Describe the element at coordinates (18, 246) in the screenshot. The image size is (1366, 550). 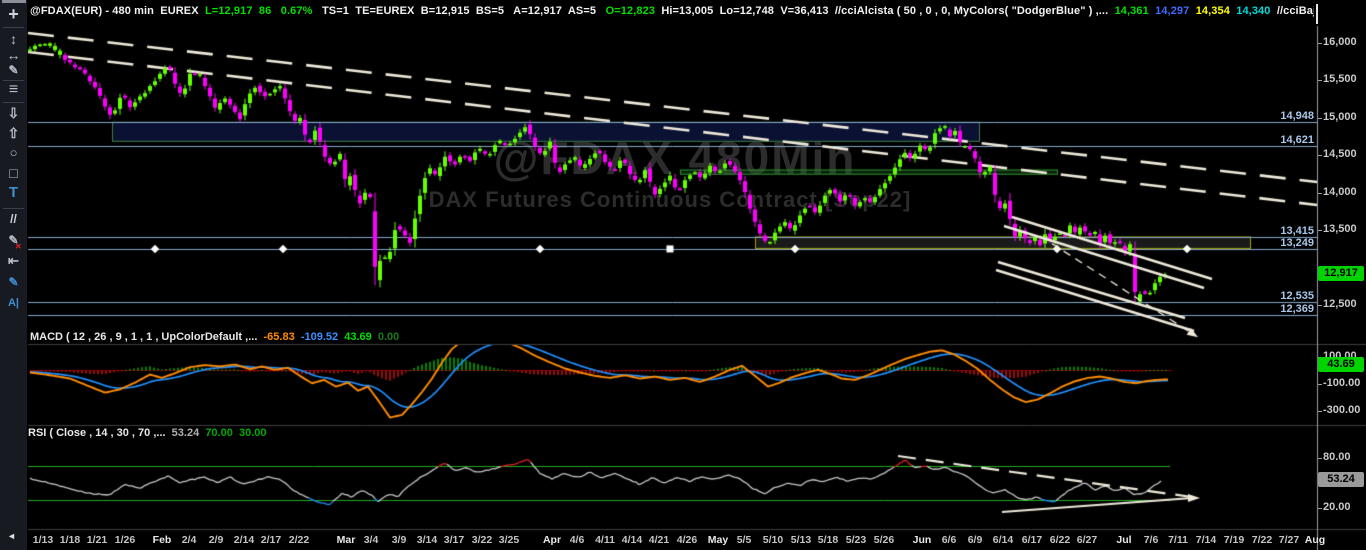
I see `erase-x-icon: ✕` at that location.